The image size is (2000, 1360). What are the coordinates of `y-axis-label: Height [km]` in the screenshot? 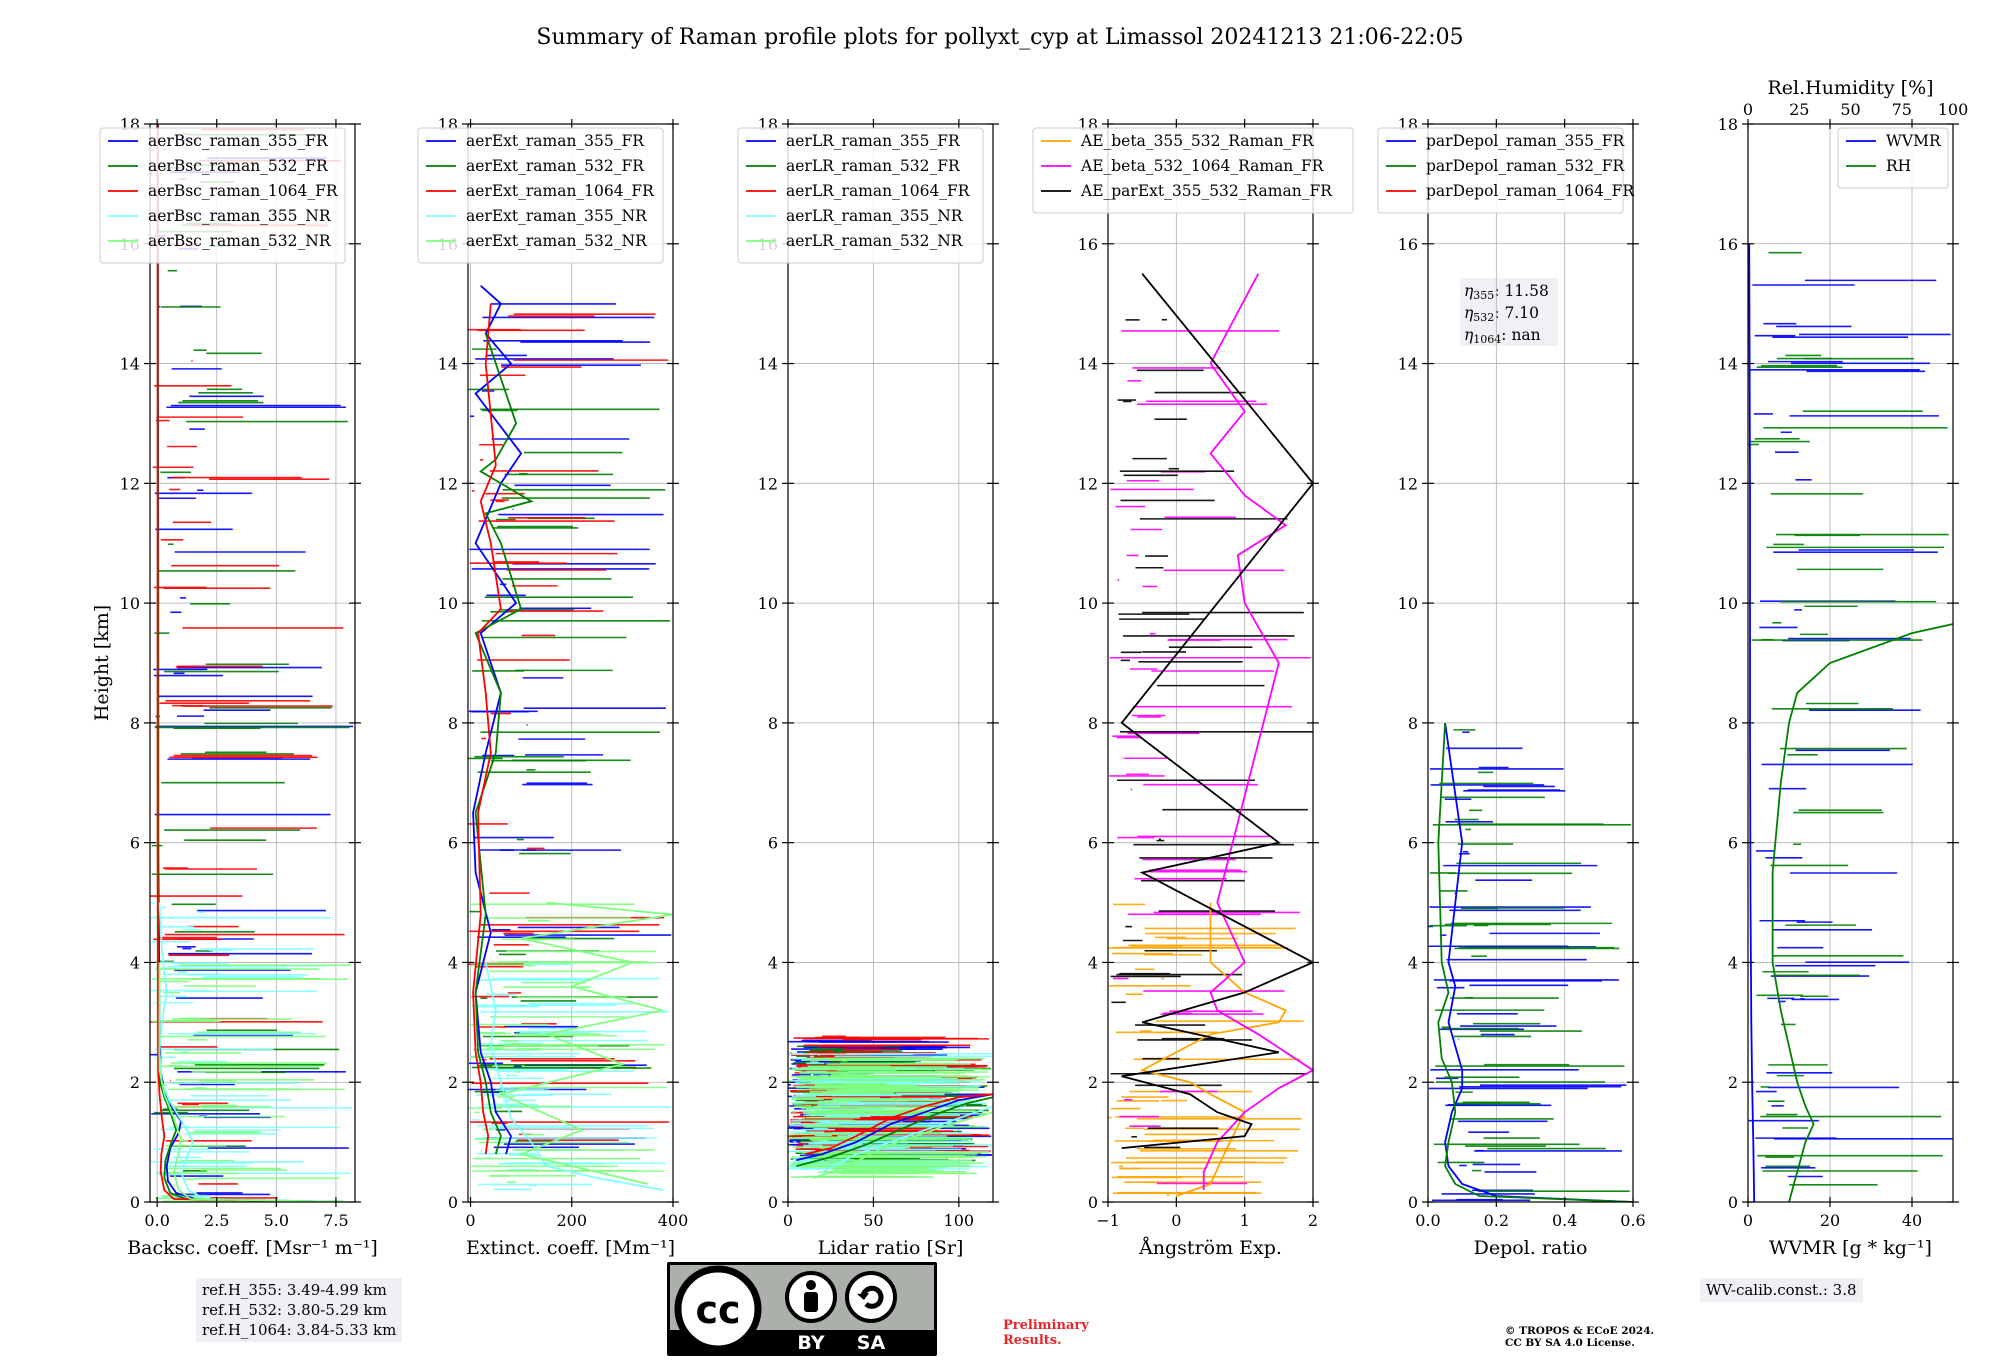 It's located at (102, 663).